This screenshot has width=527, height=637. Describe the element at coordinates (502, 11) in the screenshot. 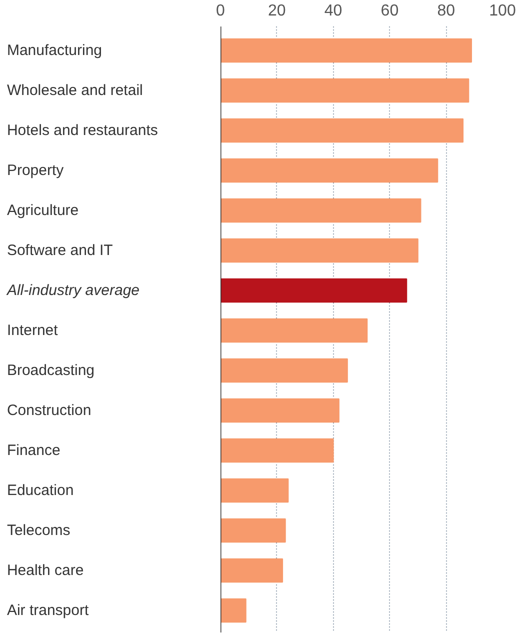

I see `x-tick-label: 100` at that location.